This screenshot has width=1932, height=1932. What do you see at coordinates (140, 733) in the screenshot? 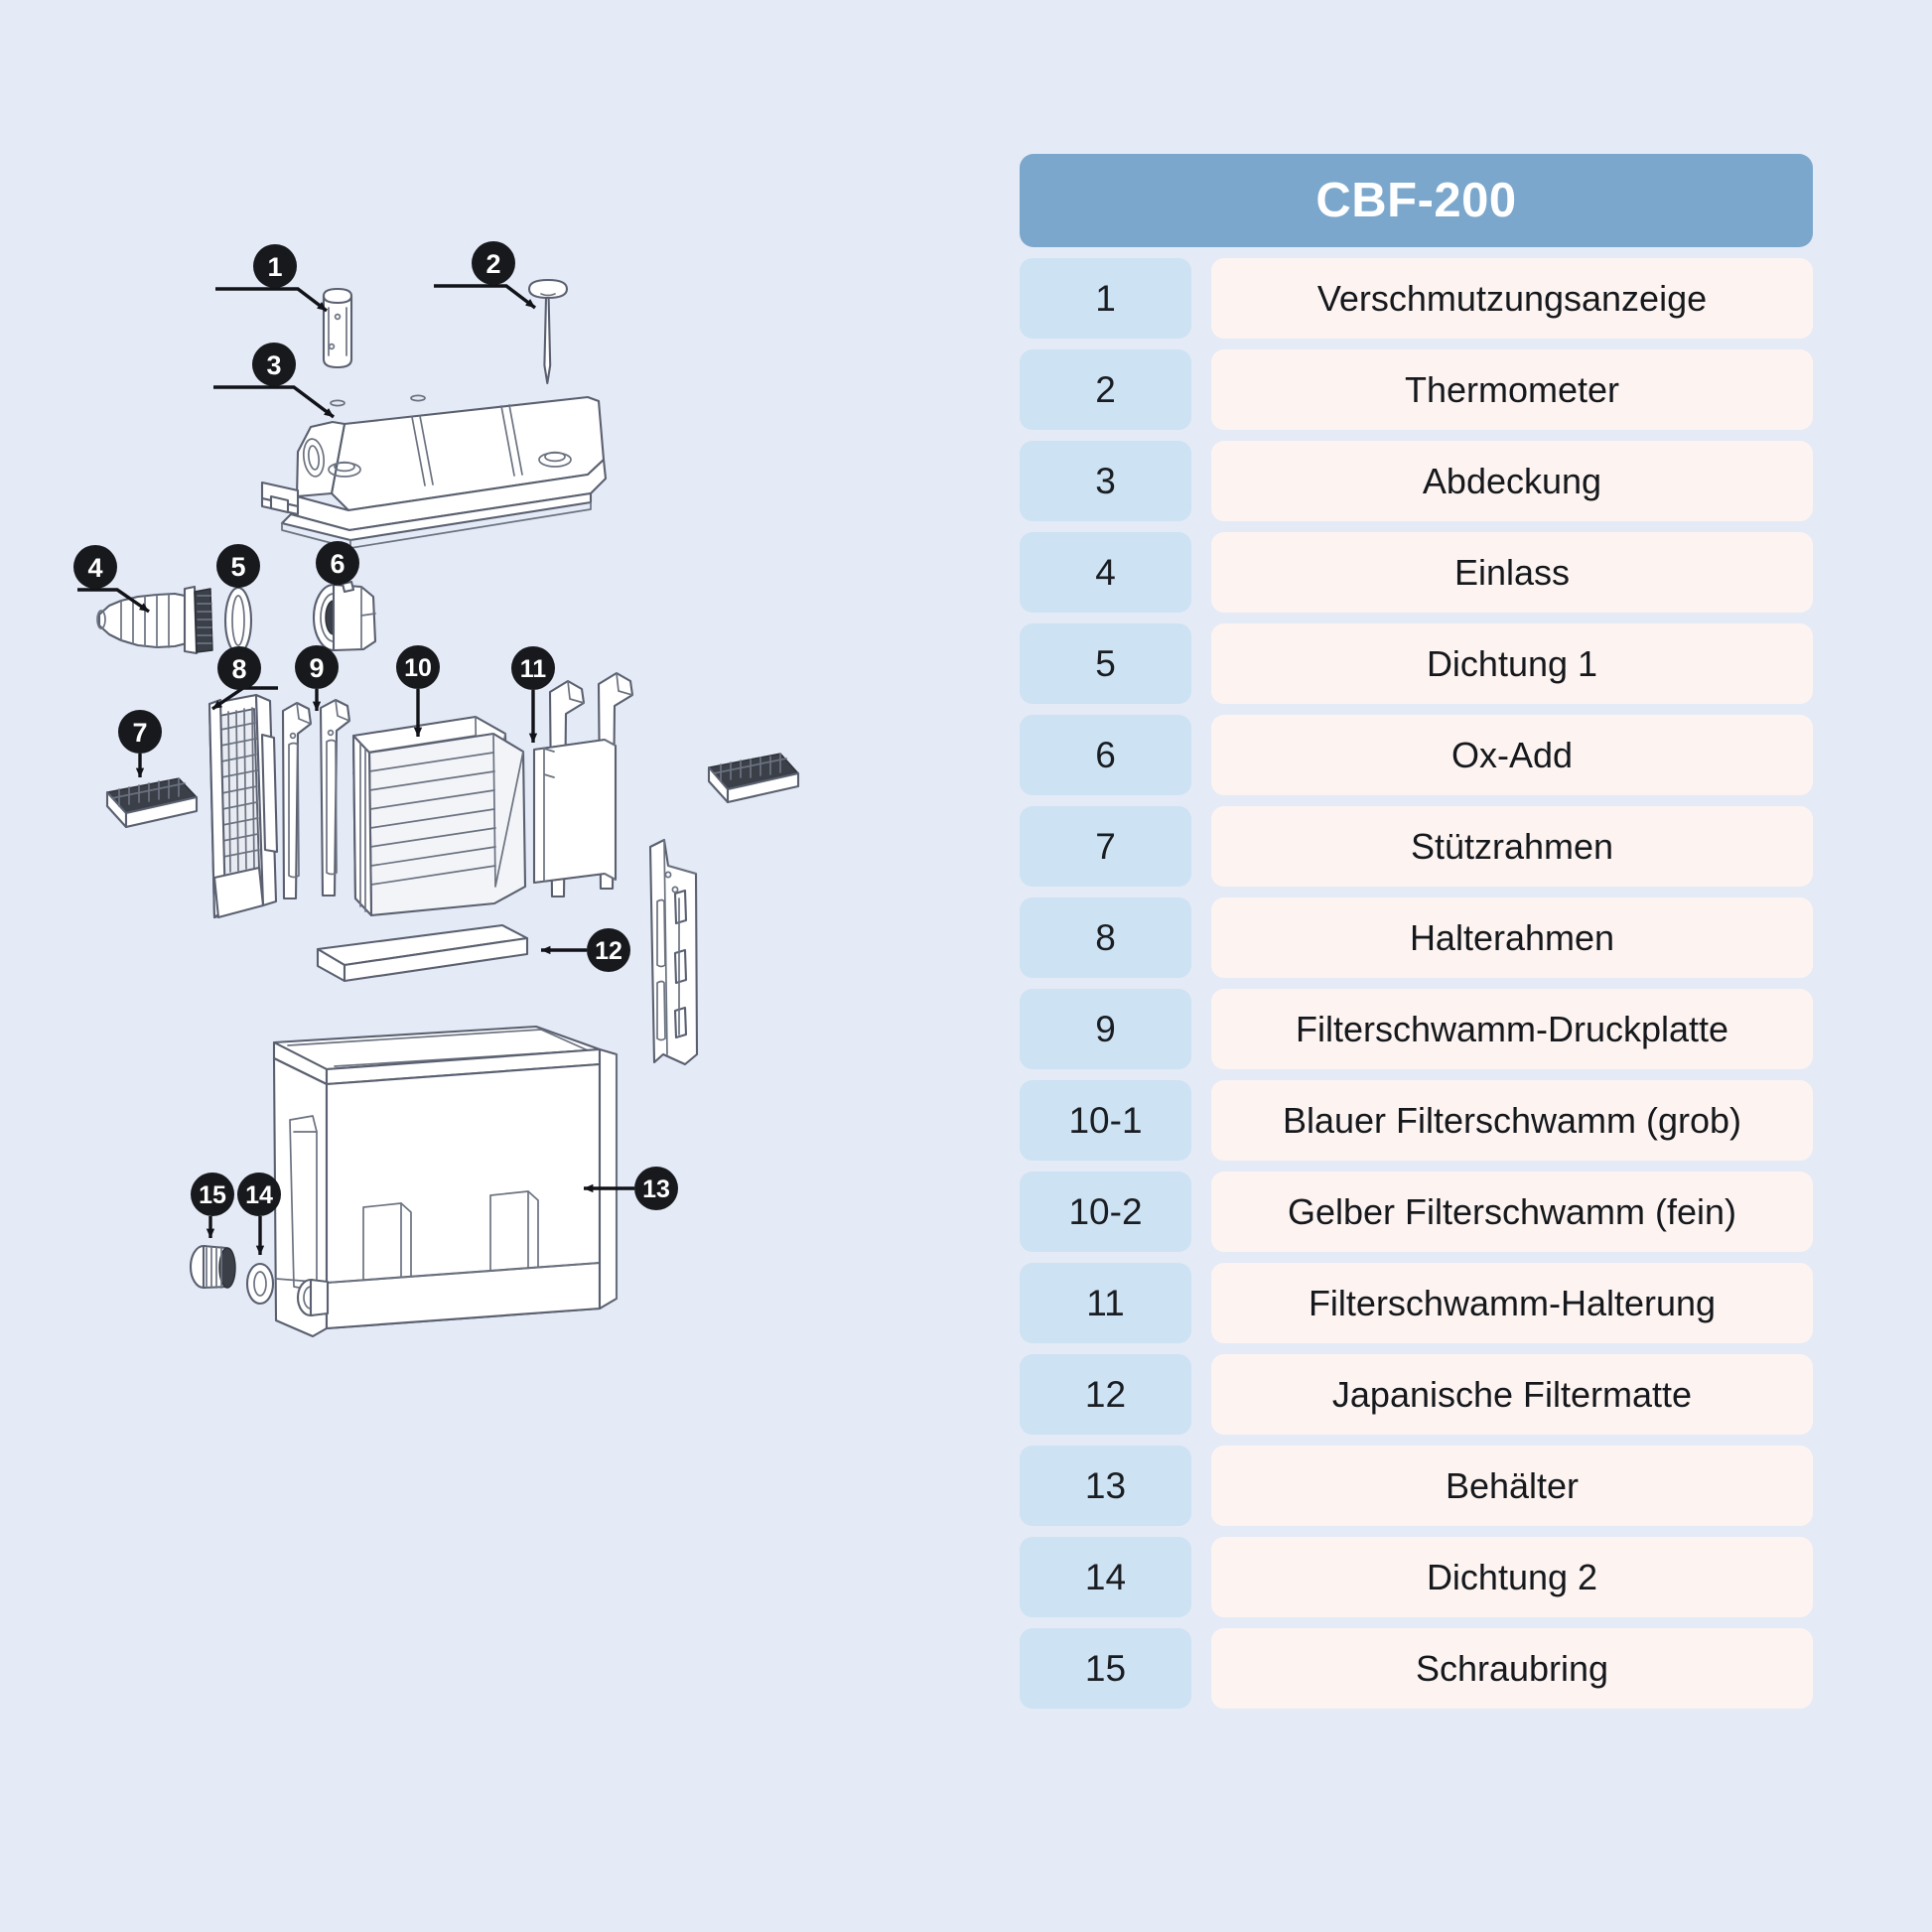
I see `svg-text: 7` at bounding box center [140, 733].